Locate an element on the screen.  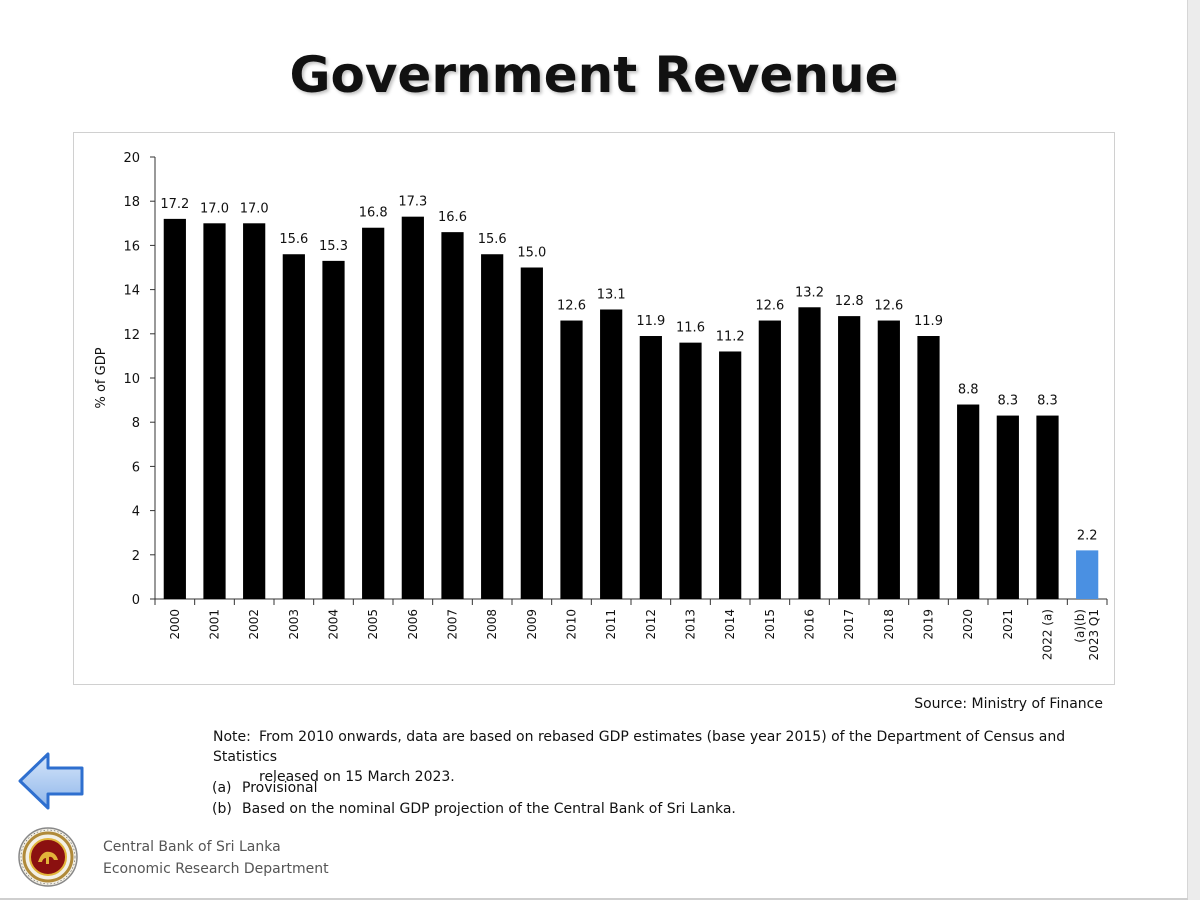
y-tick-label: 6 is located at coordinates (136, 467).